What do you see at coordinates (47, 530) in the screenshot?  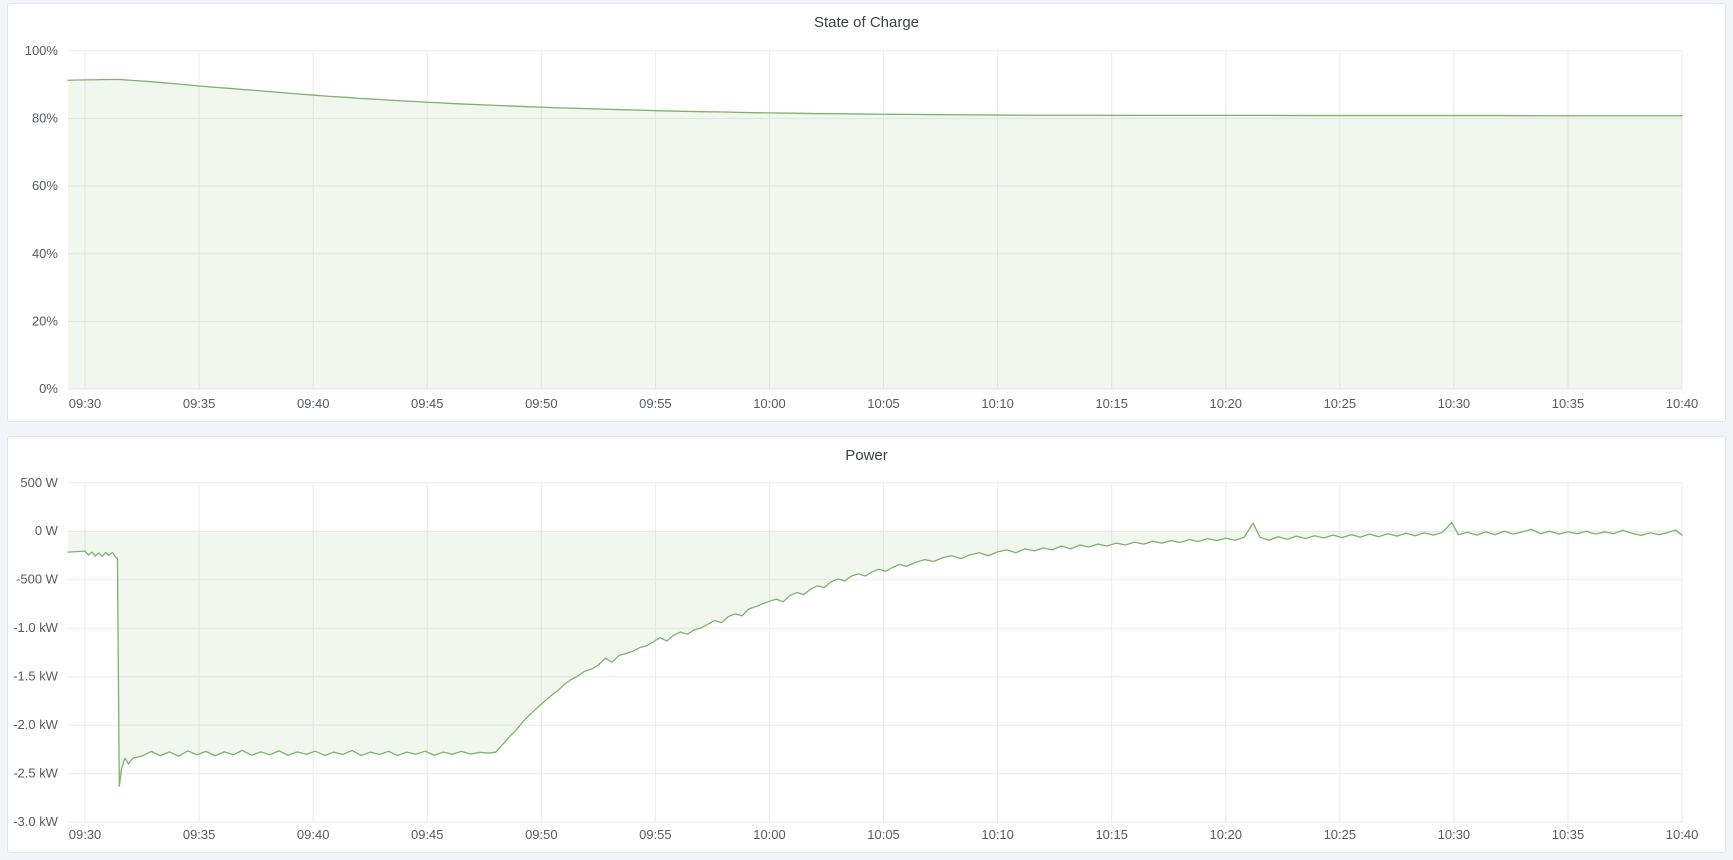 I see `y-tick-label: 0 W` at bounding box center [47, 530].